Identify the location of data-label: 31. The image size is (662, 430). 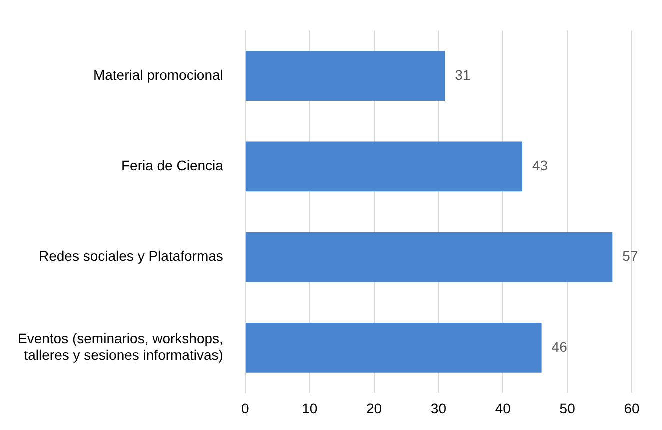
(463, 74).